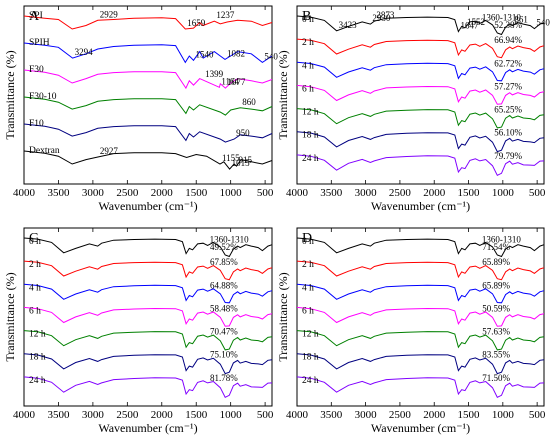 Image resolution: width=550 pixels, height=439 pixels. I want to click on peak-label: 540, so click(271, 56).